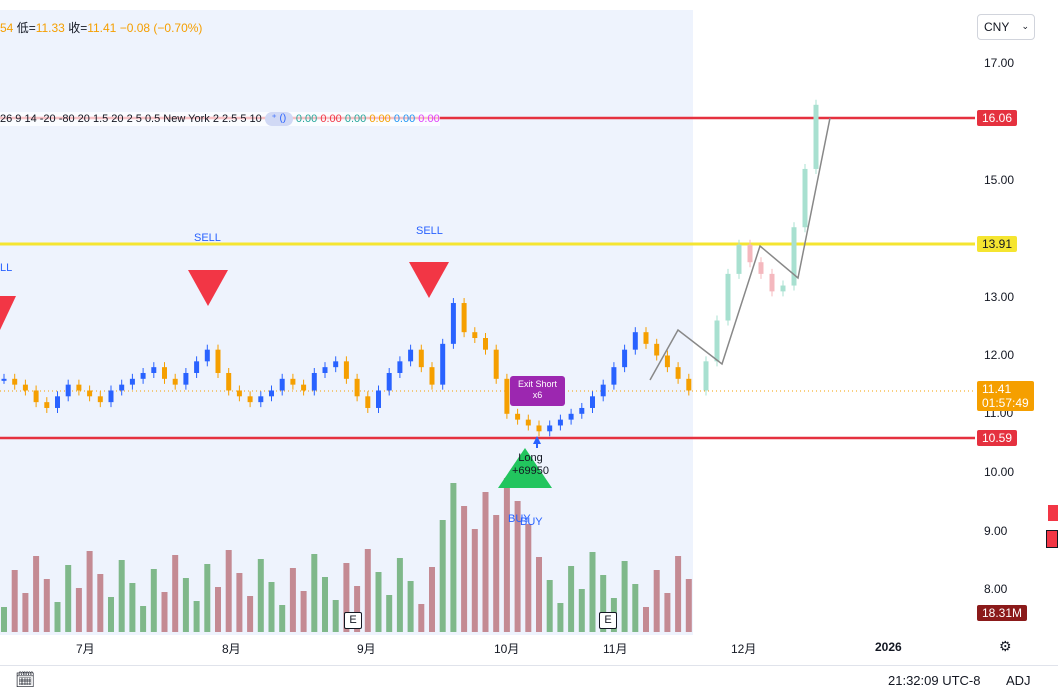 The image size is (1058, 696). I want to click on time-axis-label: 9月, so click(366, 649).